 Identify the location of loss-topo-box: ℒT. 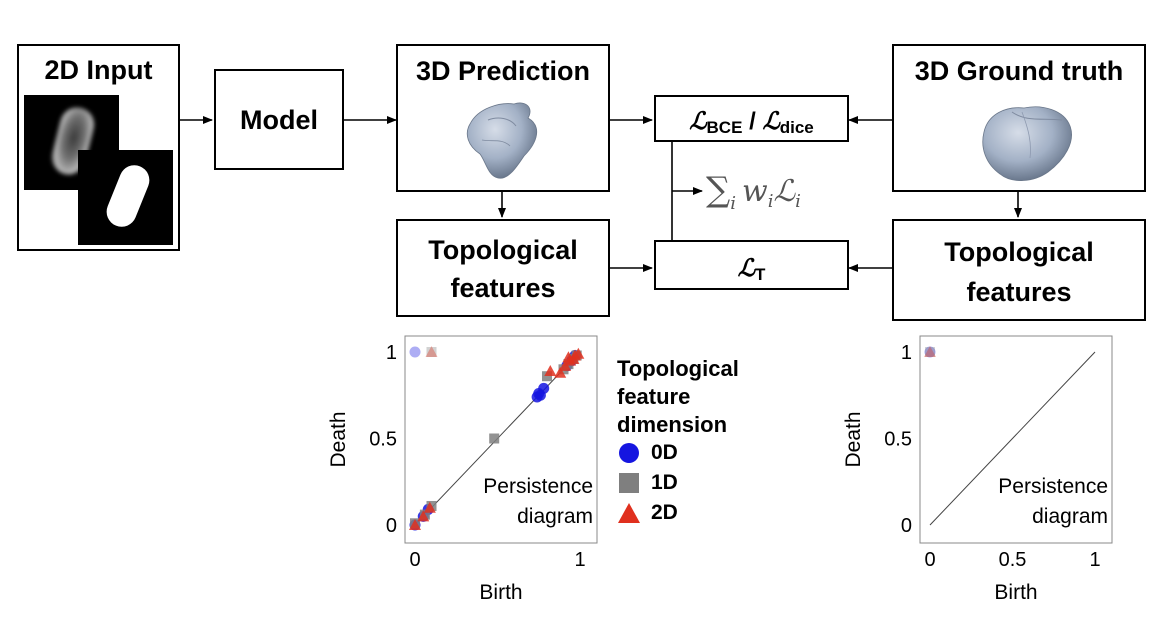
(751, 265).